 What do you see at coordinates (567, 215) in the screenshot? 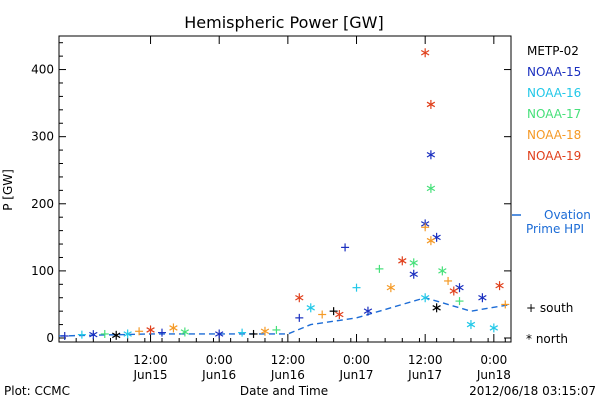
I see `ovation-legend-label-1: Ovation` at bounding box center [567, 215].